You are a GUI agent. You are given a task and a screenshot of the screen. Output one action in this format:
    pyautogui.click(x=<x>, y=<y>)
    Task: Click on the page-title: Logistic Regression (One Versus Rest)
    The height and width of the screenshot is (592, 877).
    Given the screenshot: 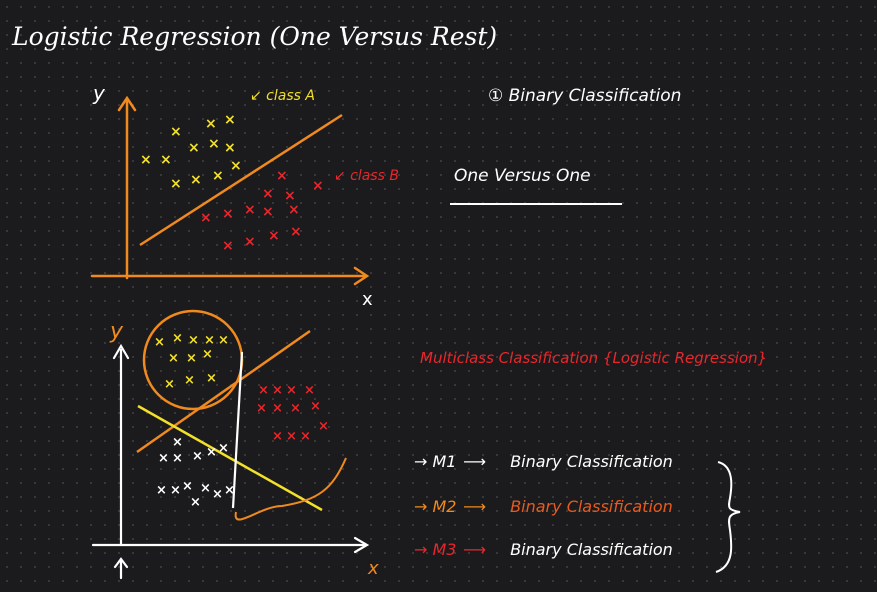 What is the action you would take?
    pyautogui.click(x=255, y=36)
    